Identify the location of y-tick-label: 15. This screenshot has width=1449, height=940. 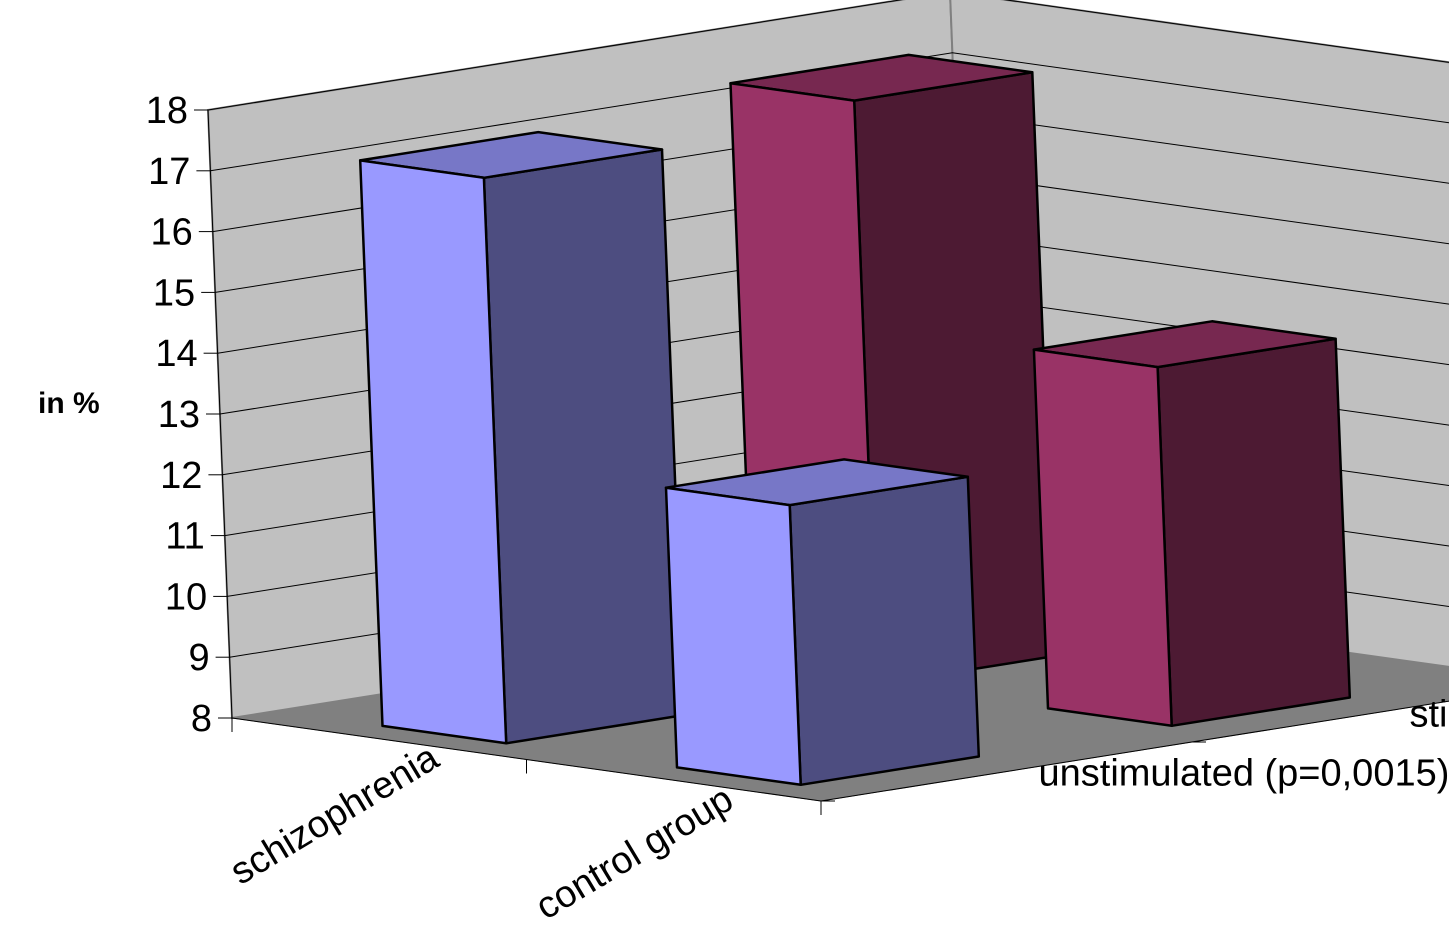
(174, 293).